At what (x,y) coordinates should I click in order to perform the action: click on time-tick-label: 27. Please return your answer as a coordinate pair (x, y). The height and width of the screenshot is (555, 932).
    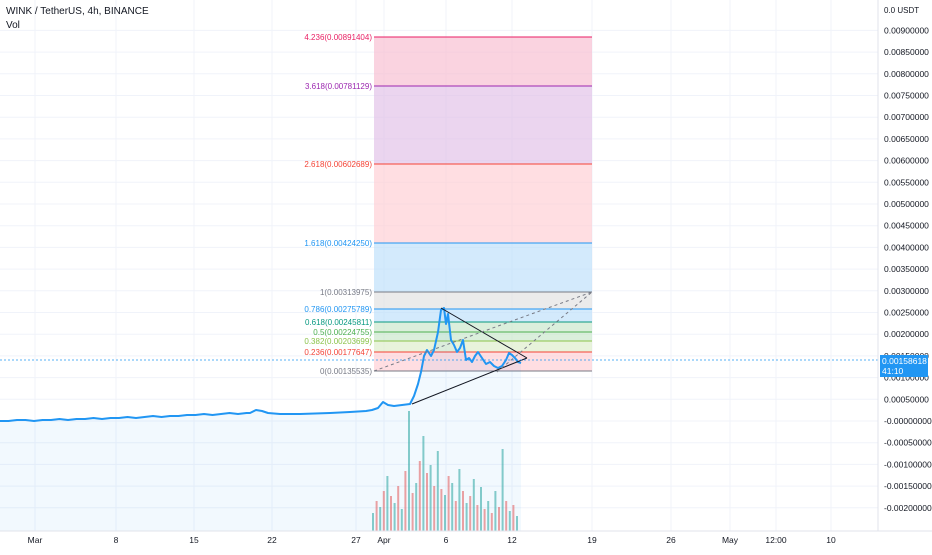
    Looking at the image, I should click on (356, 540).